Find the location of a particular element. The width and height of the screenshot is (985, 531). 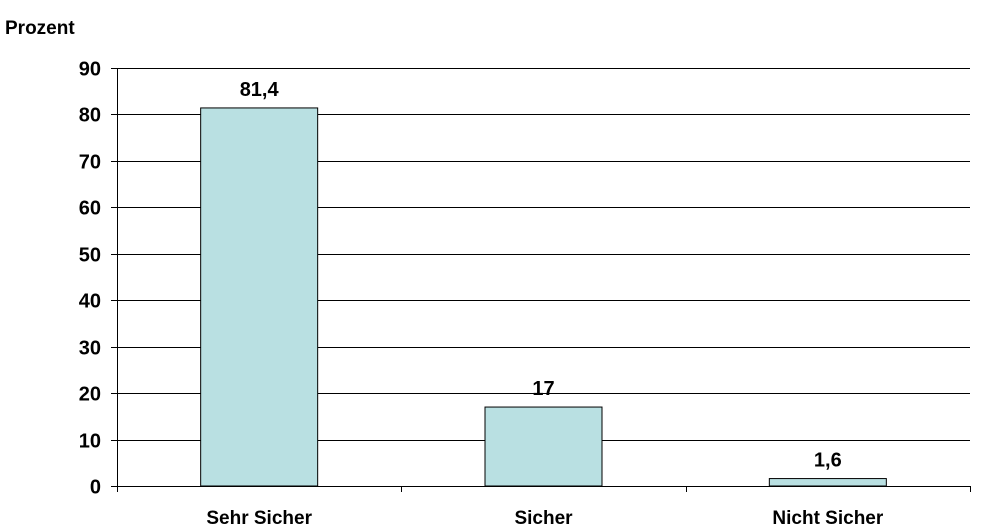

data-label: 1,6 is located at coordinates (828, 461).